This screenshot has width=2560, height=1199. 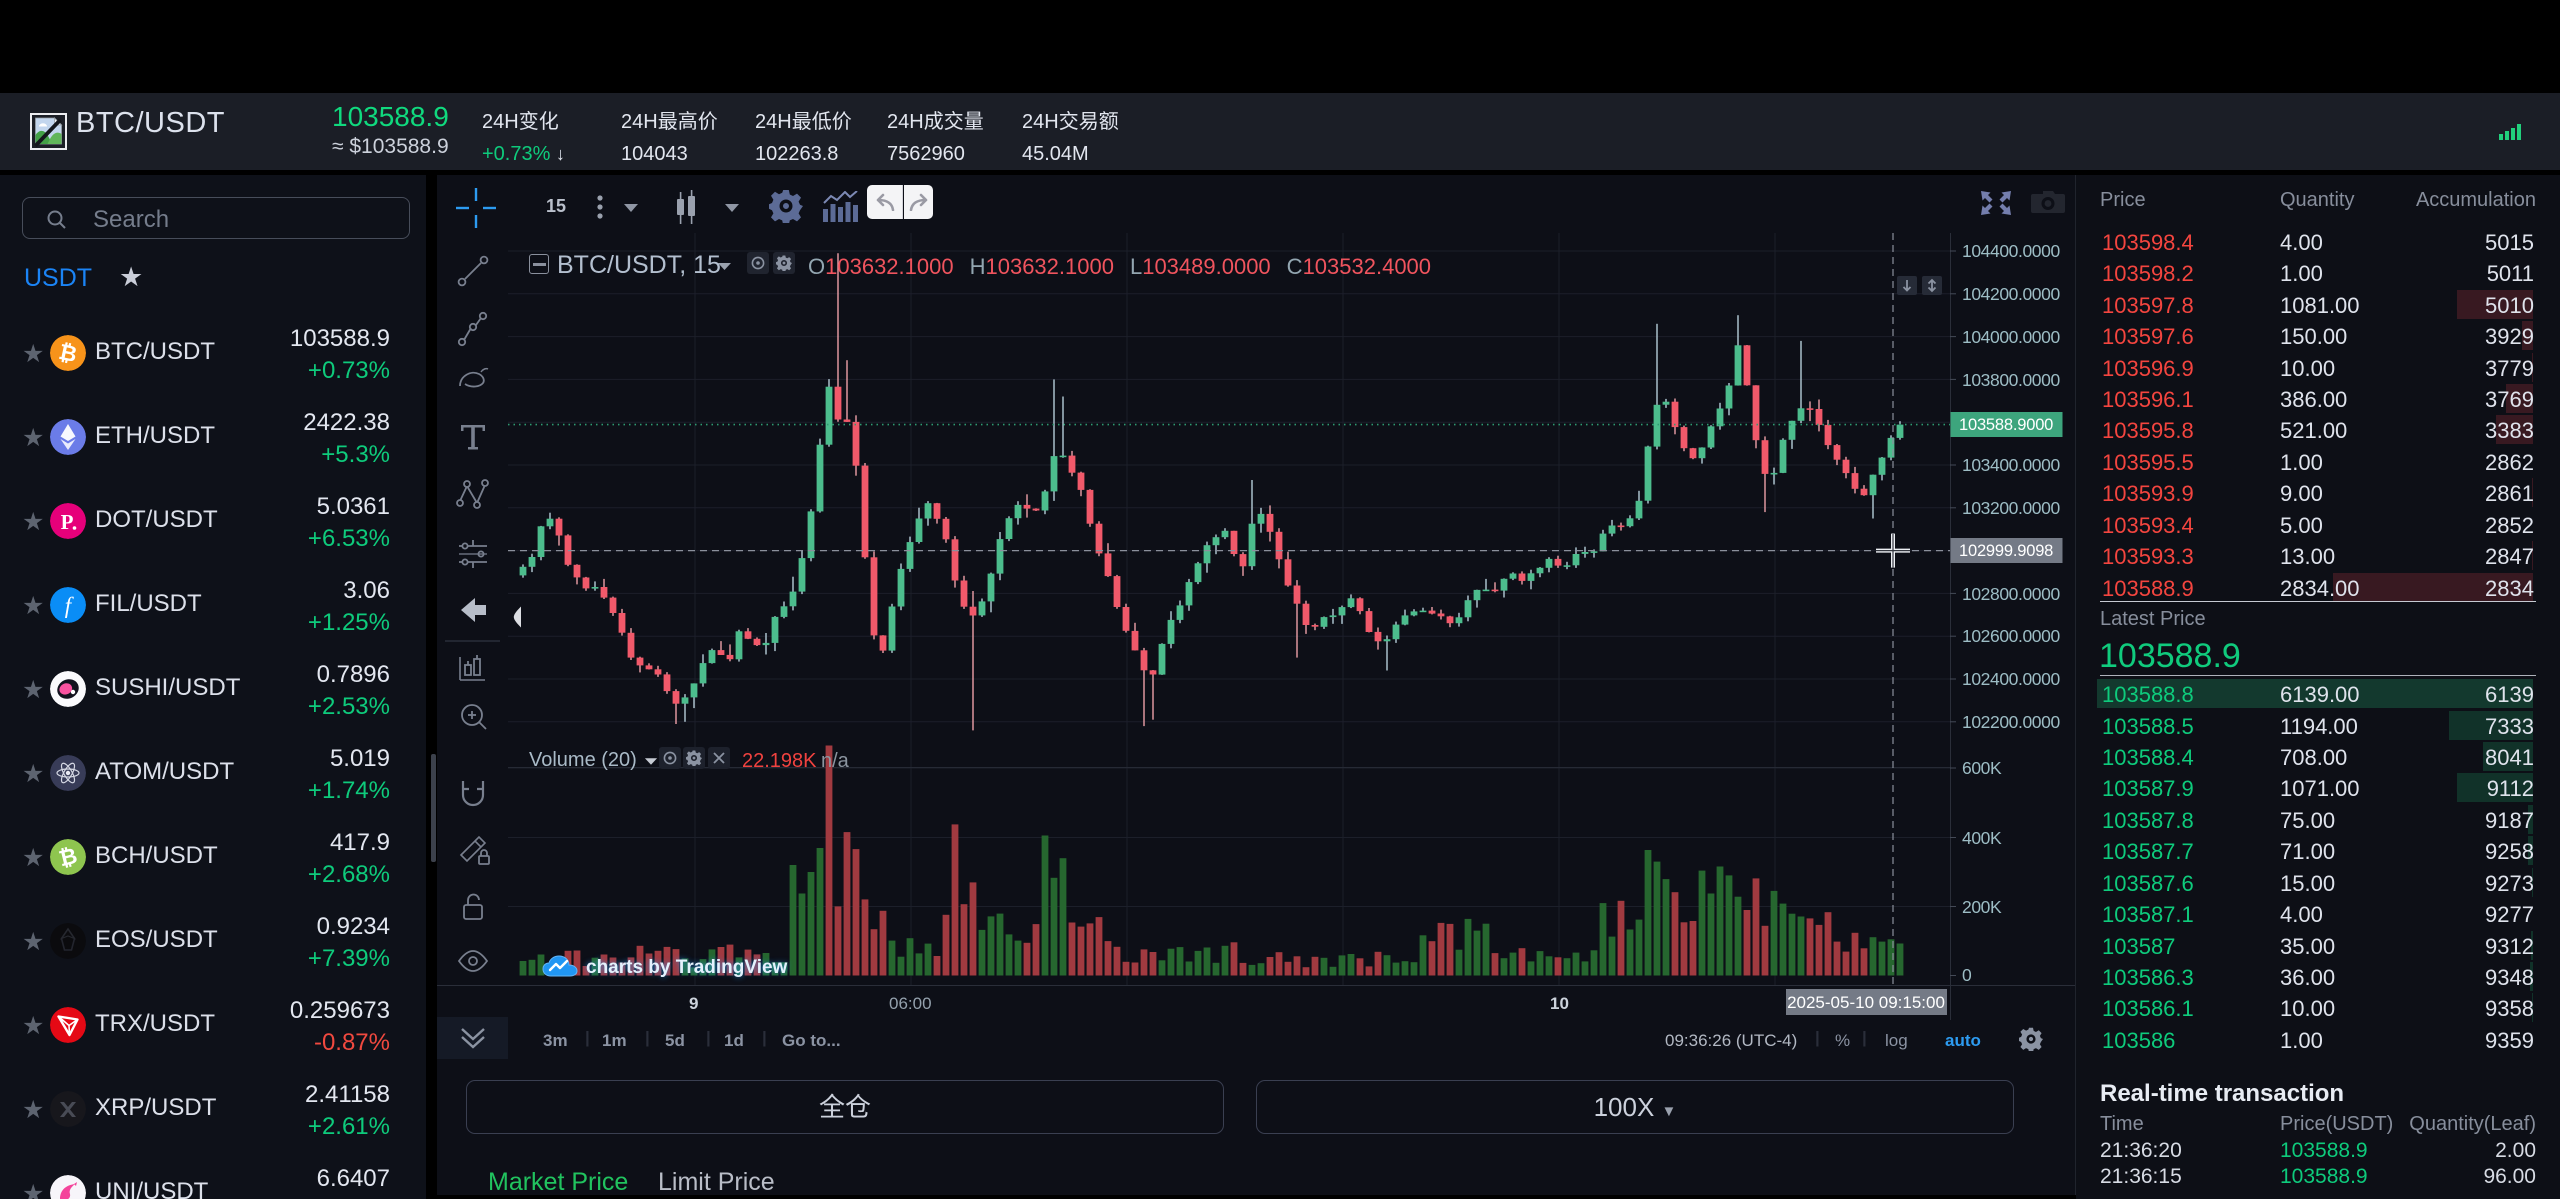 I want to click on svg-text: 9, so click(x=693, y=1003).